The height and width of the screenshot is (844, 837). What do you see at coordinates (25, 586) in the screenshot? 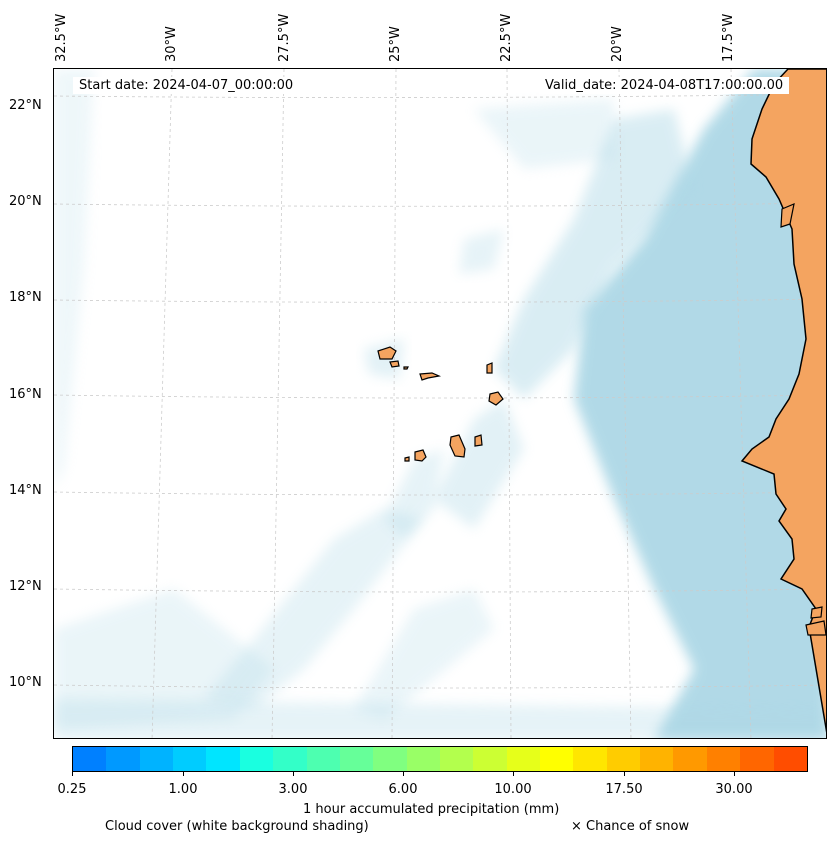
I see `lat-label-12n: 12°N` at bounding box center [25, 586].